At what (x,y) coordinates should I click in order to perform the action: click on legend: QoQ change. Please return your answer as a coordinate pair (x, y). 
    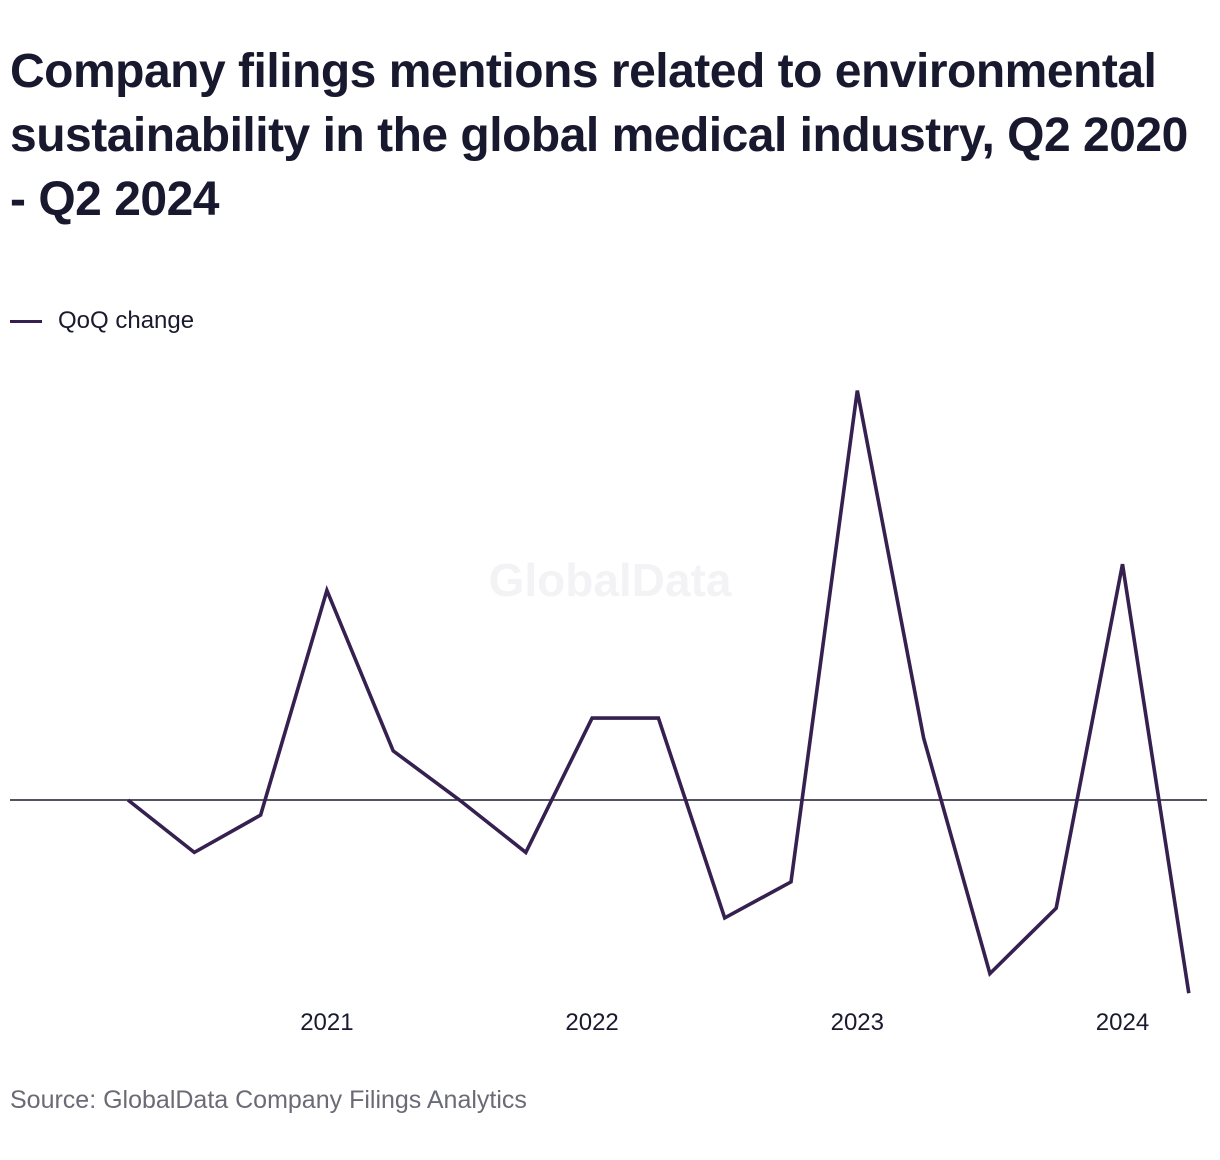
    Looking at the image, I should click on (102, 321).